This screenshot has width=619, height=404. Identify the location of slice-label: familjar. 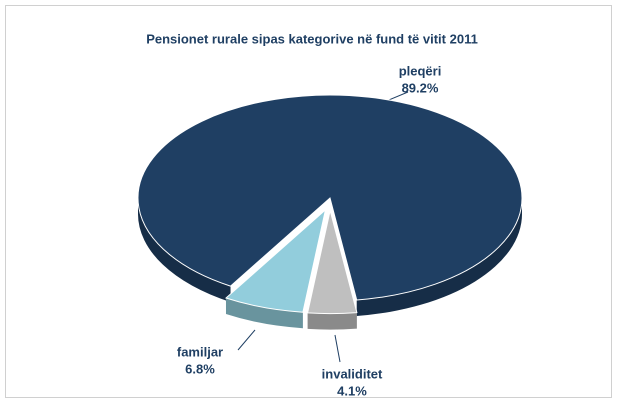
(200, 351).